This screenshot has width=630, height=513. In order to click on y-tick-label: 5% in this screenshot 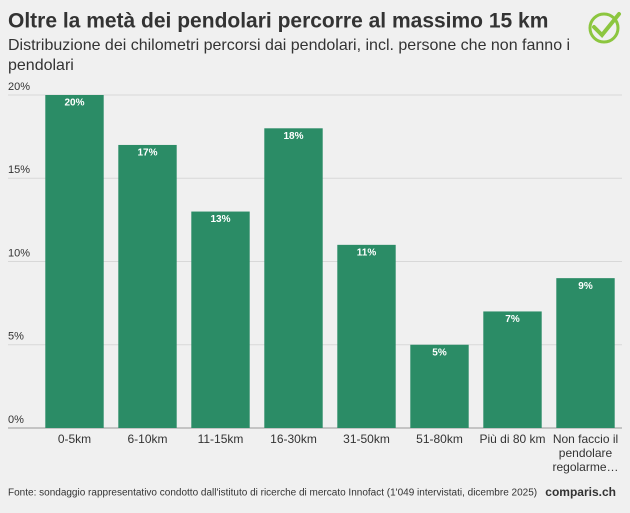, I will do `click(16, 337)`.